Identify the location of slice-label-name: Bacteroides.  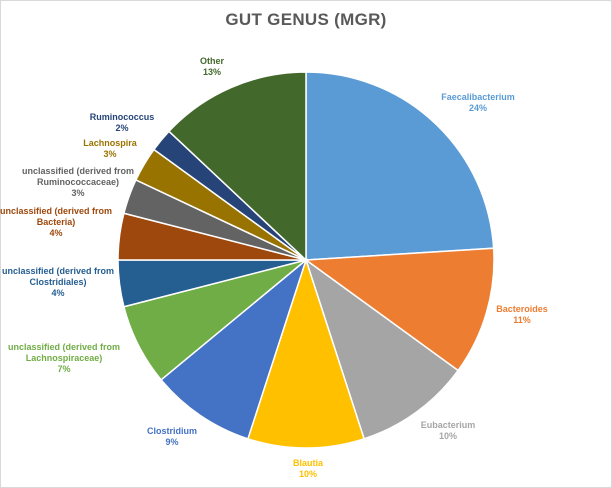
(522, 309).